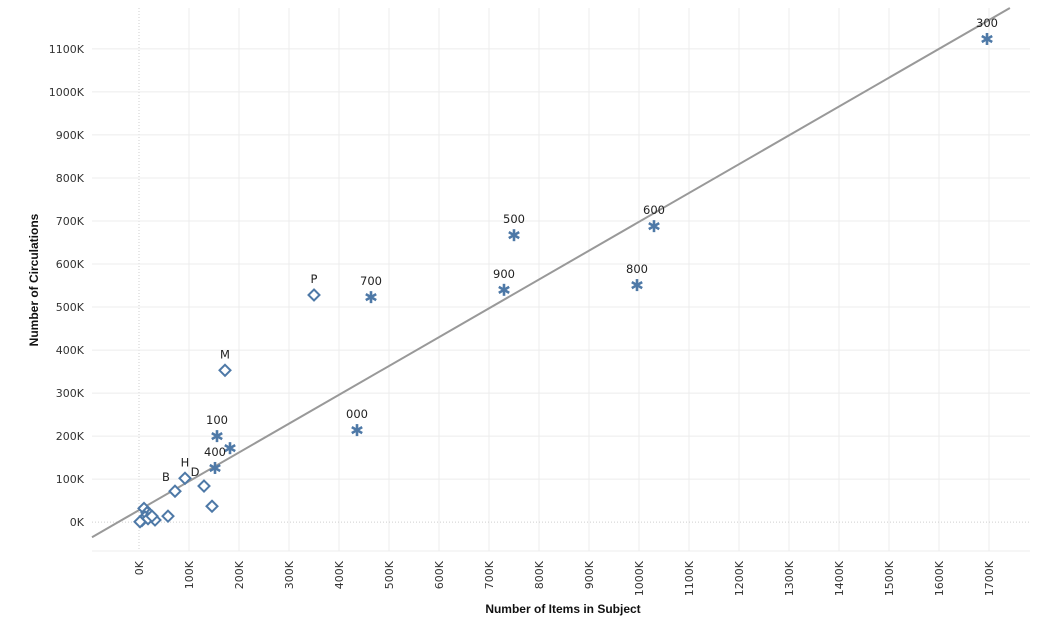  What do you see at coordinates (289, 574) in the screenshot?
I see `x-tick-label: 300K` at bounding box center [289, 574].